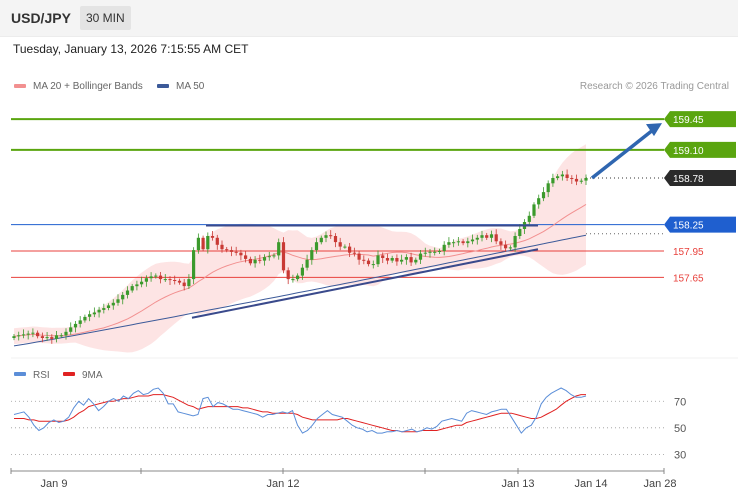  What do you see at coordinates (54, 484) in the screenshot?
I see `x-tick-Jan-9: Jan 9` at bounding box center [54, 484].